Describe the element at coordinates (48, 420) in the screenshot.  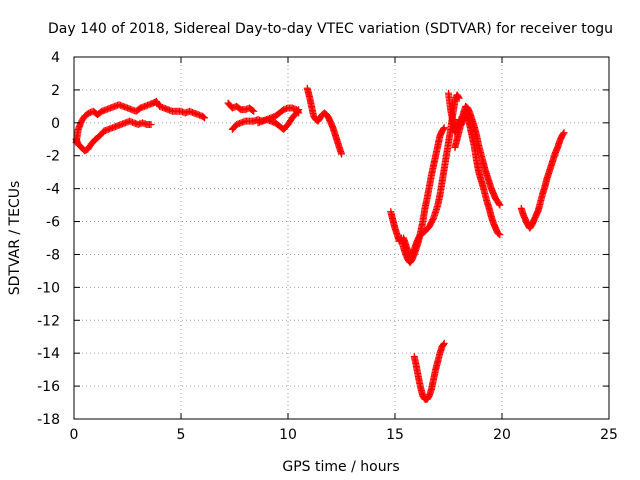
I see `y-tick-label: -18` at that location.